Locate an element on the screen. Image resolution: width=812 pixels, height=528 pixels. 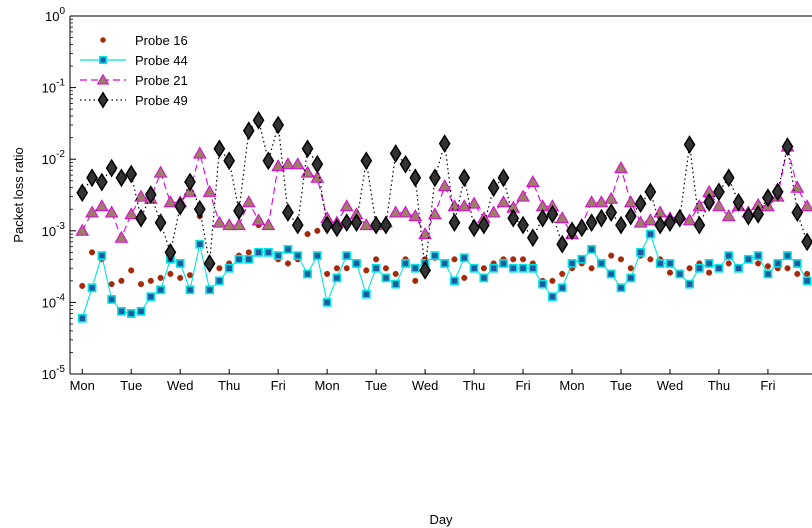
legend-entry-probe-16: Probe 16 is located at coordinates (144, 40).